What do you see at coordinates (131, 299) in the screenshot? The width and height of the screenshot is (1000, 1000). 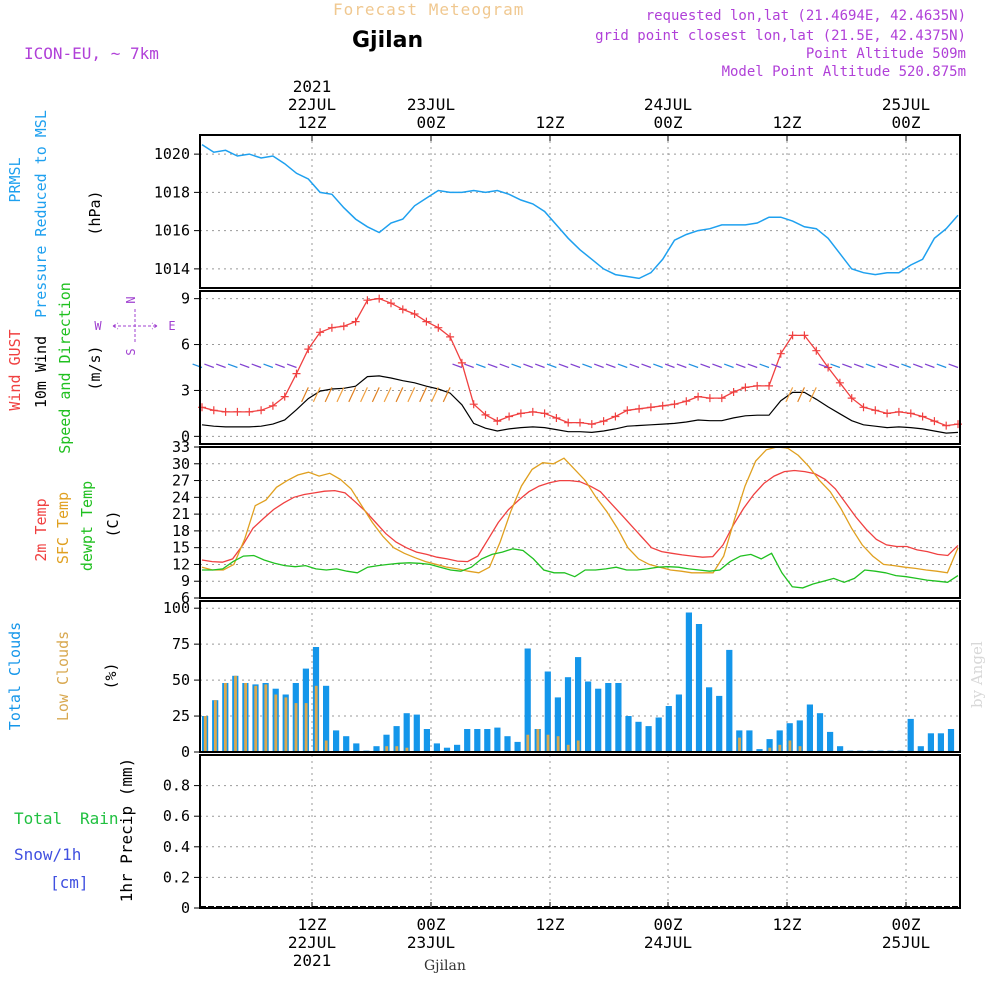 I see `compass-north: N` at bounding box center [131, 299].